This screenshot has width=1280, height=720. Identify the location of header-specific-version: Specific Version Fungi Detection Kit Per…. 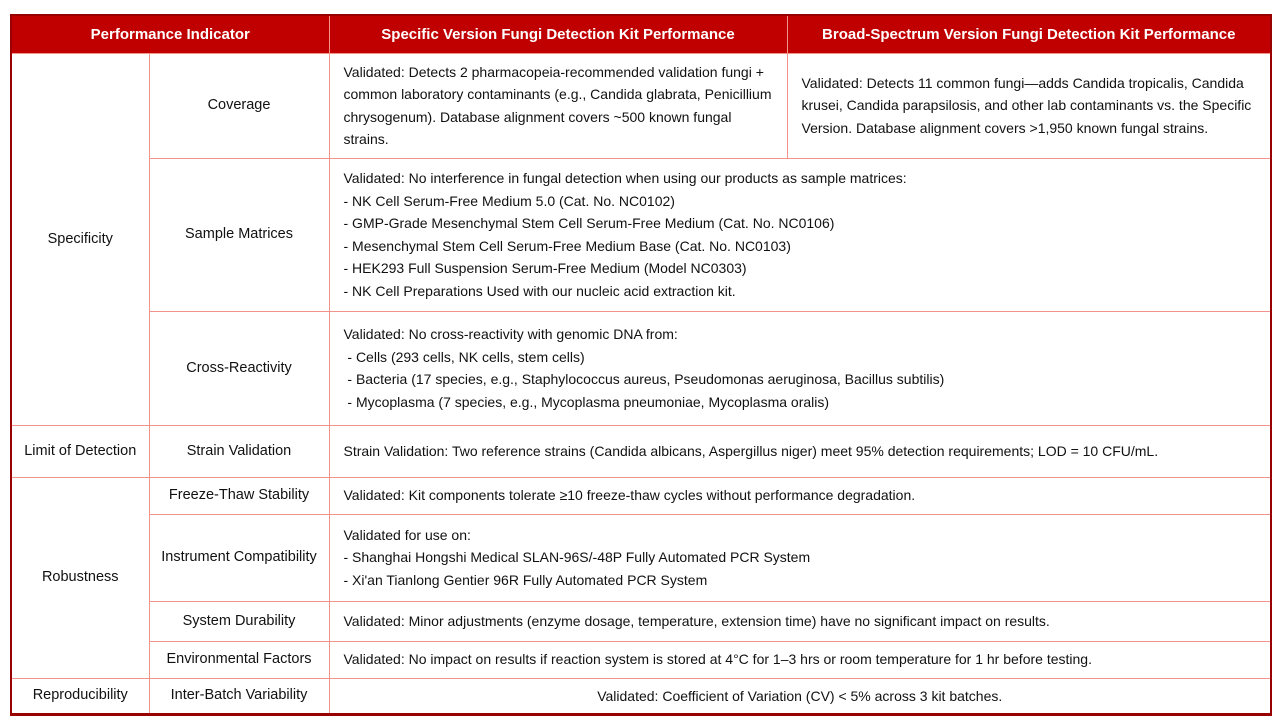
(558, 34).